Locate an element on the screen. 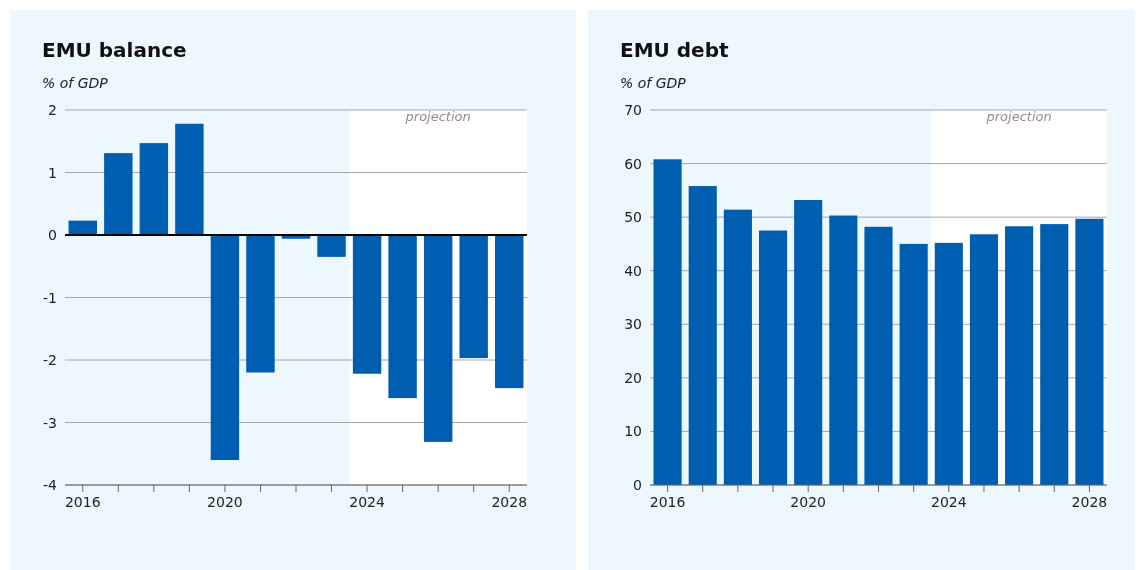 This screenshot has width=1140, height=570. y-tick-label: 2 is located at coordinates (52, 110).